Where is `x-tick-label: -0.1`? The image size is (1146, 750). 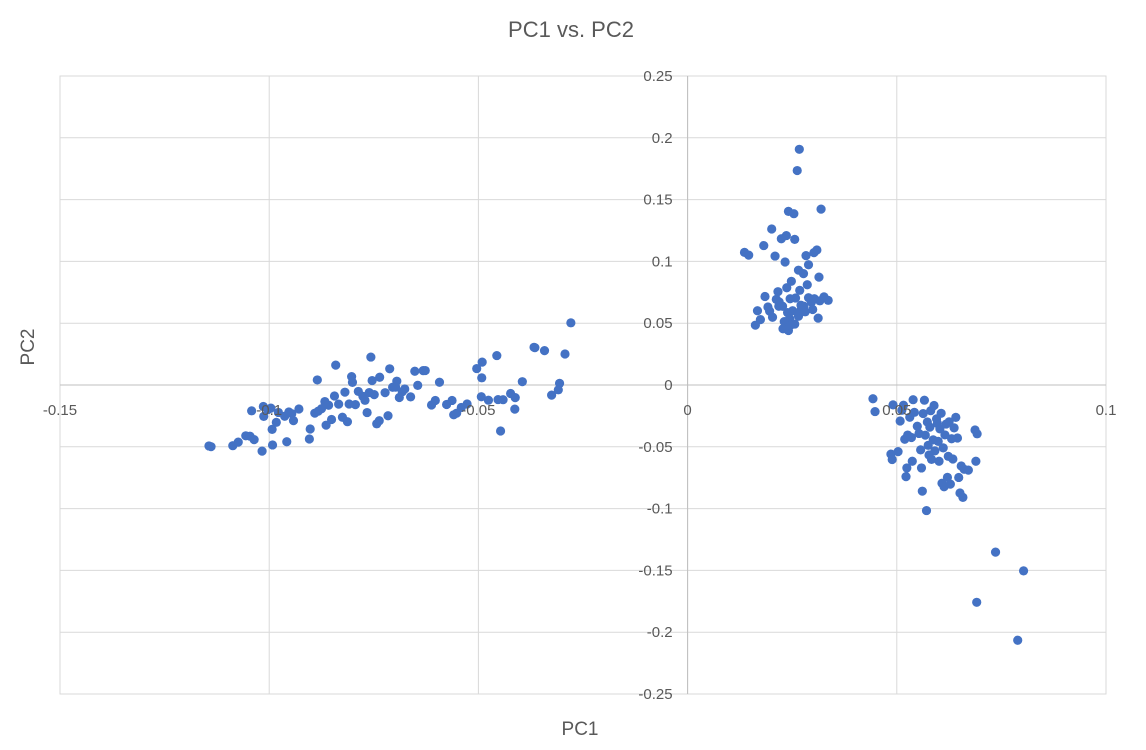 x-tick-label: -0.1 is located at coordinates (269, 410).